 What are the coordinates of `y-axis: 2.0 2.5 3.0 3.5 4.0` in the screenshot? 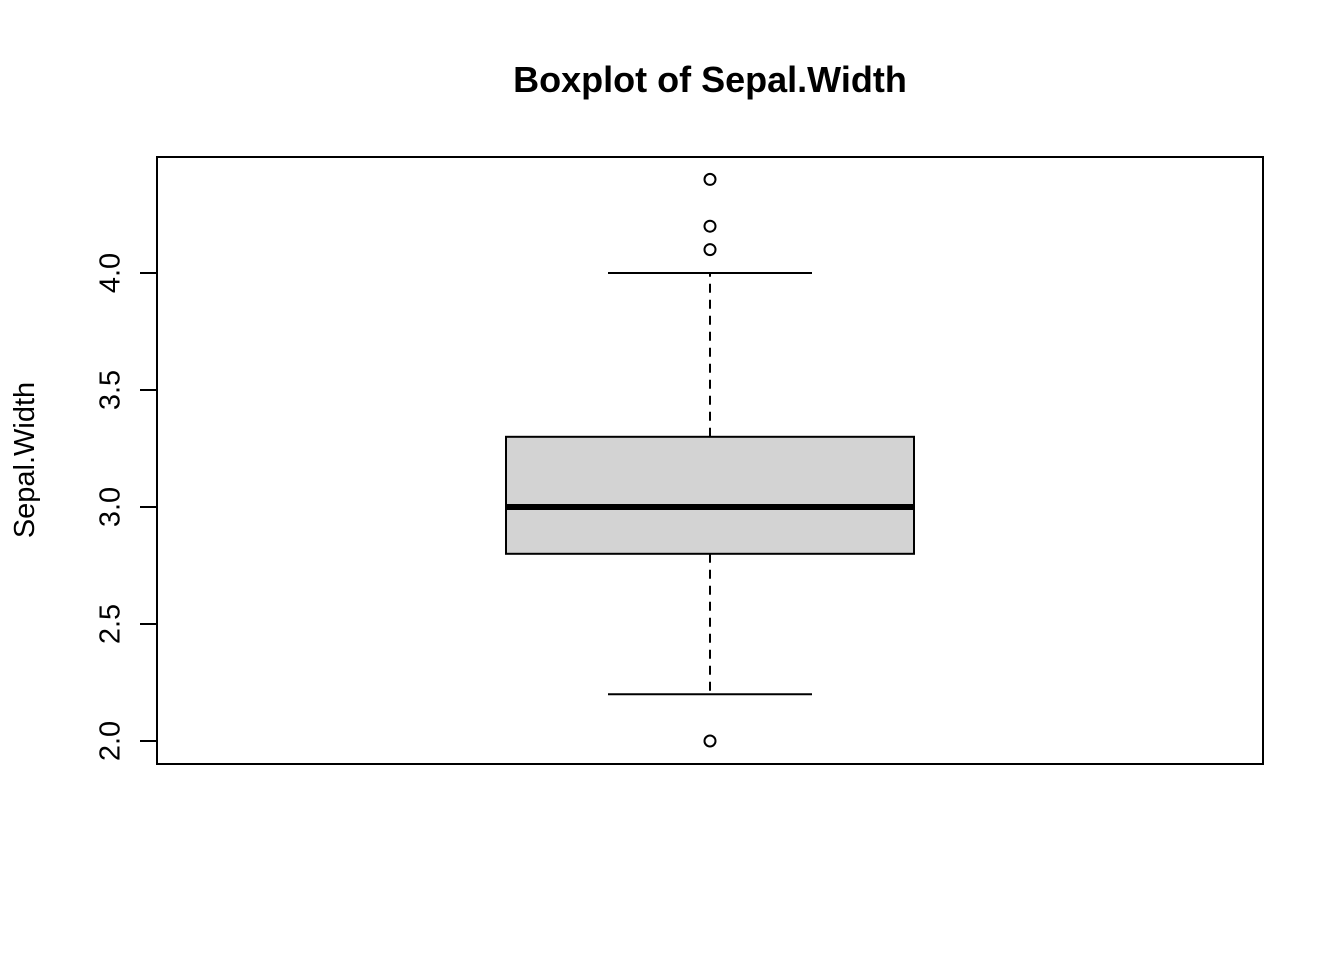 It's located at (126, 507).